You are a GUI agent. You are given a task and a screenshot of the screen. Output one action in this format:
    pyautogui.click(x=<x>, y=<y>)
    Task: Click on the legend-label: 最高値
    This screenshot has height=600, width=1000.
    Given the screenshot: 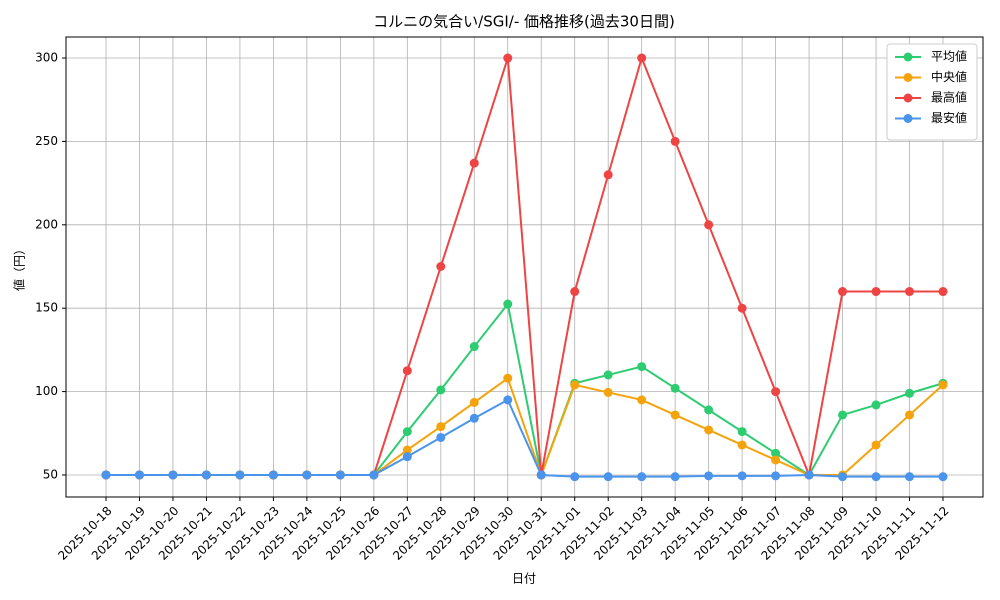 What is the action you would take?
    pyautogui.click(x=949, y=97)
    